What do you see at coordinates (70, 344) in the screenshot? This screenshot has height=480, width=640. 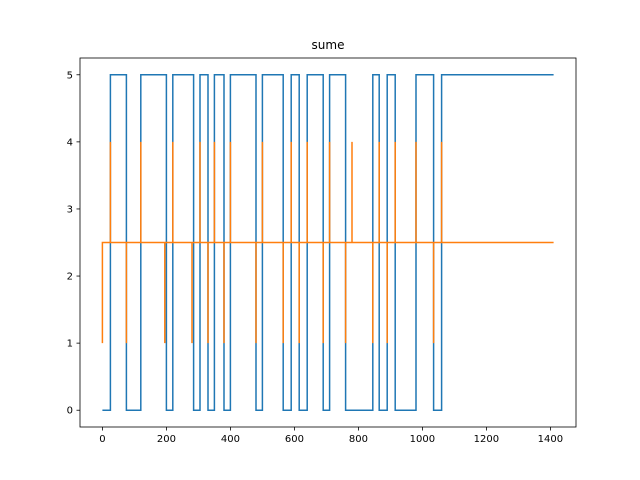 I see `y-tick-label: 1` at bounding box center [70, 344].